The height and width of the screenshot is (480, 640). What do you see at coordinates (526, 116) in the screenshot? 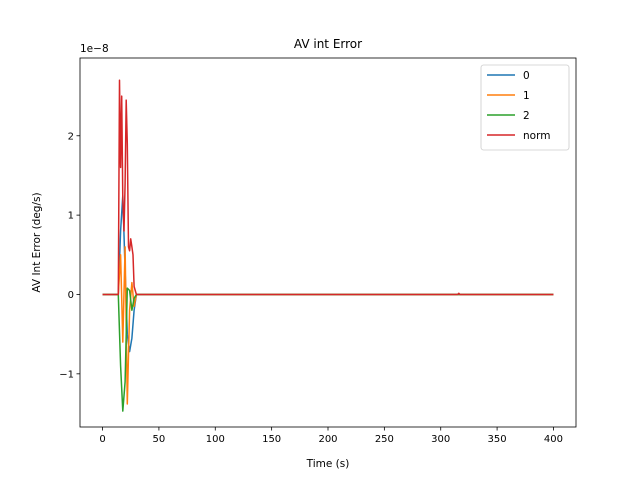
I see `legend-label-2: 2` at bounding box center [526, 116].